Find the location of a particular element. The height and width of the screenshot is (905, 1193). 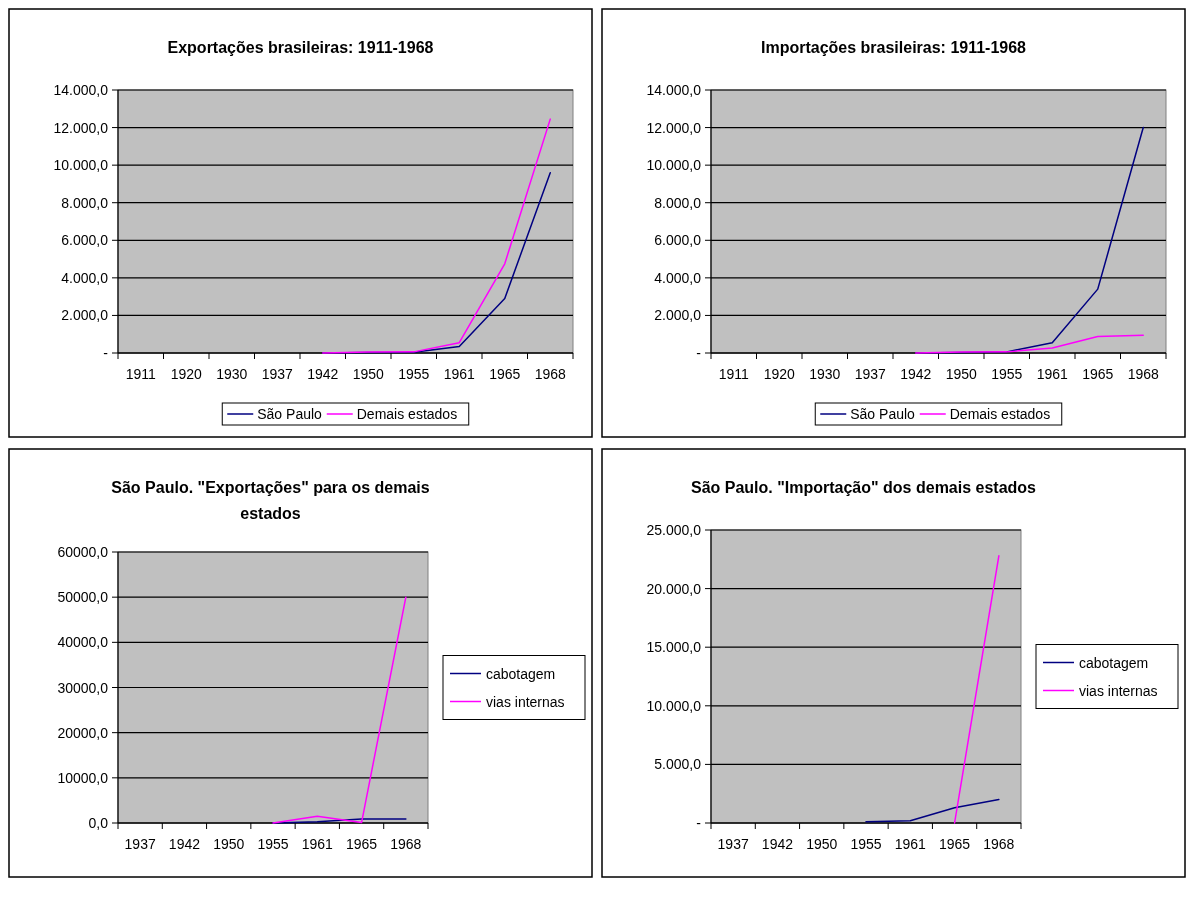

y-tick-label: 30000,0 is located at coordinates (83, 687).